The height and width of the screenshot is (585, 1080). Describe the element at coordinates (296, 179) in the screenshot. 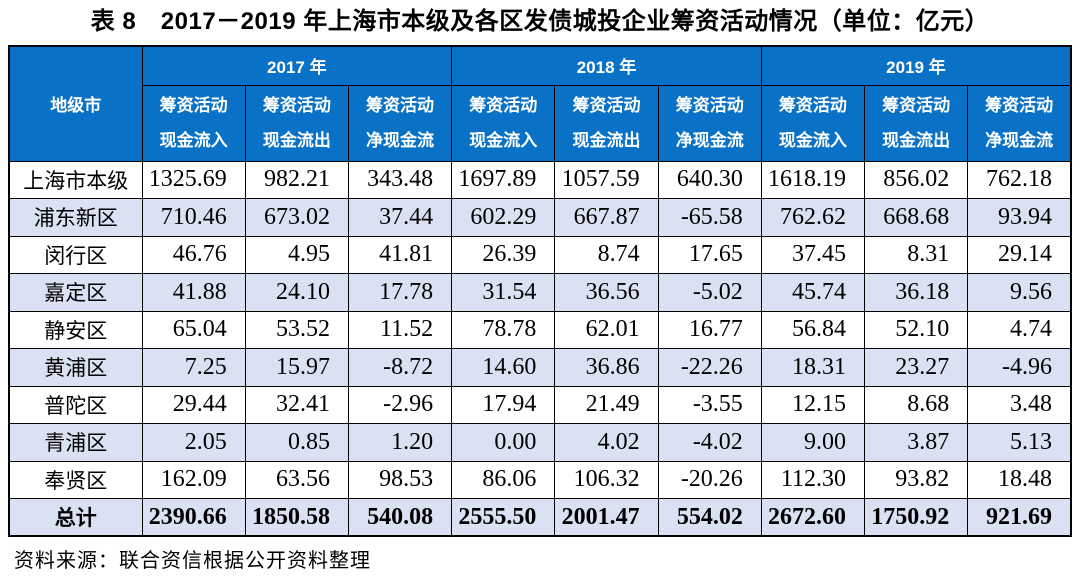

I see `value-cell: 982.21` at that location.